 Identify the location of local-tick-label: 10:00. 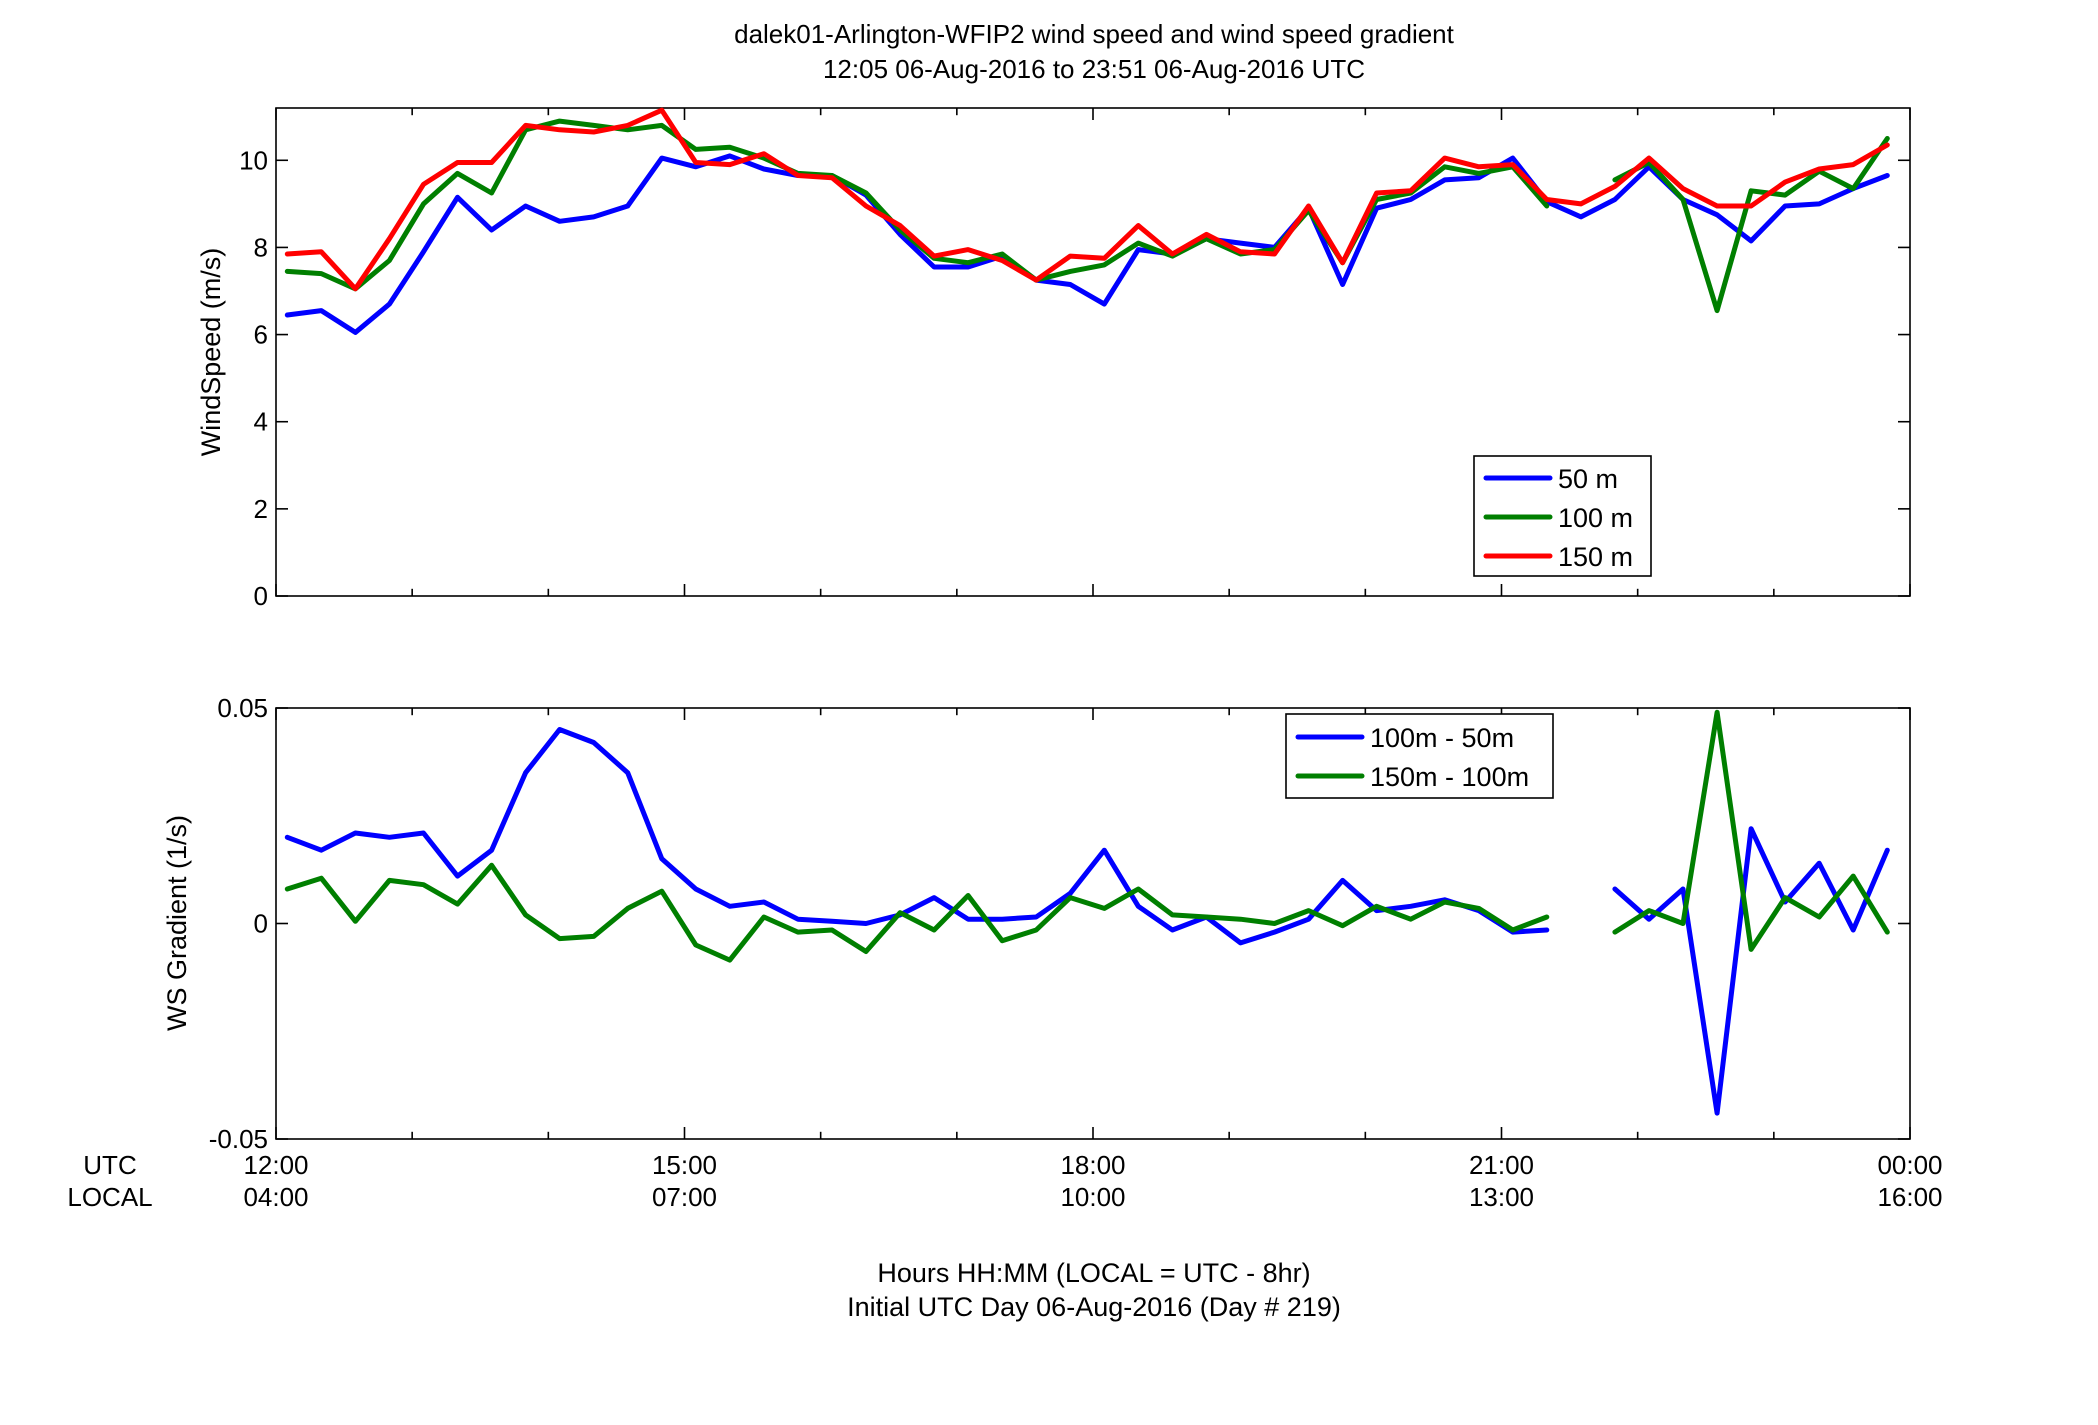
(1092, 1197).